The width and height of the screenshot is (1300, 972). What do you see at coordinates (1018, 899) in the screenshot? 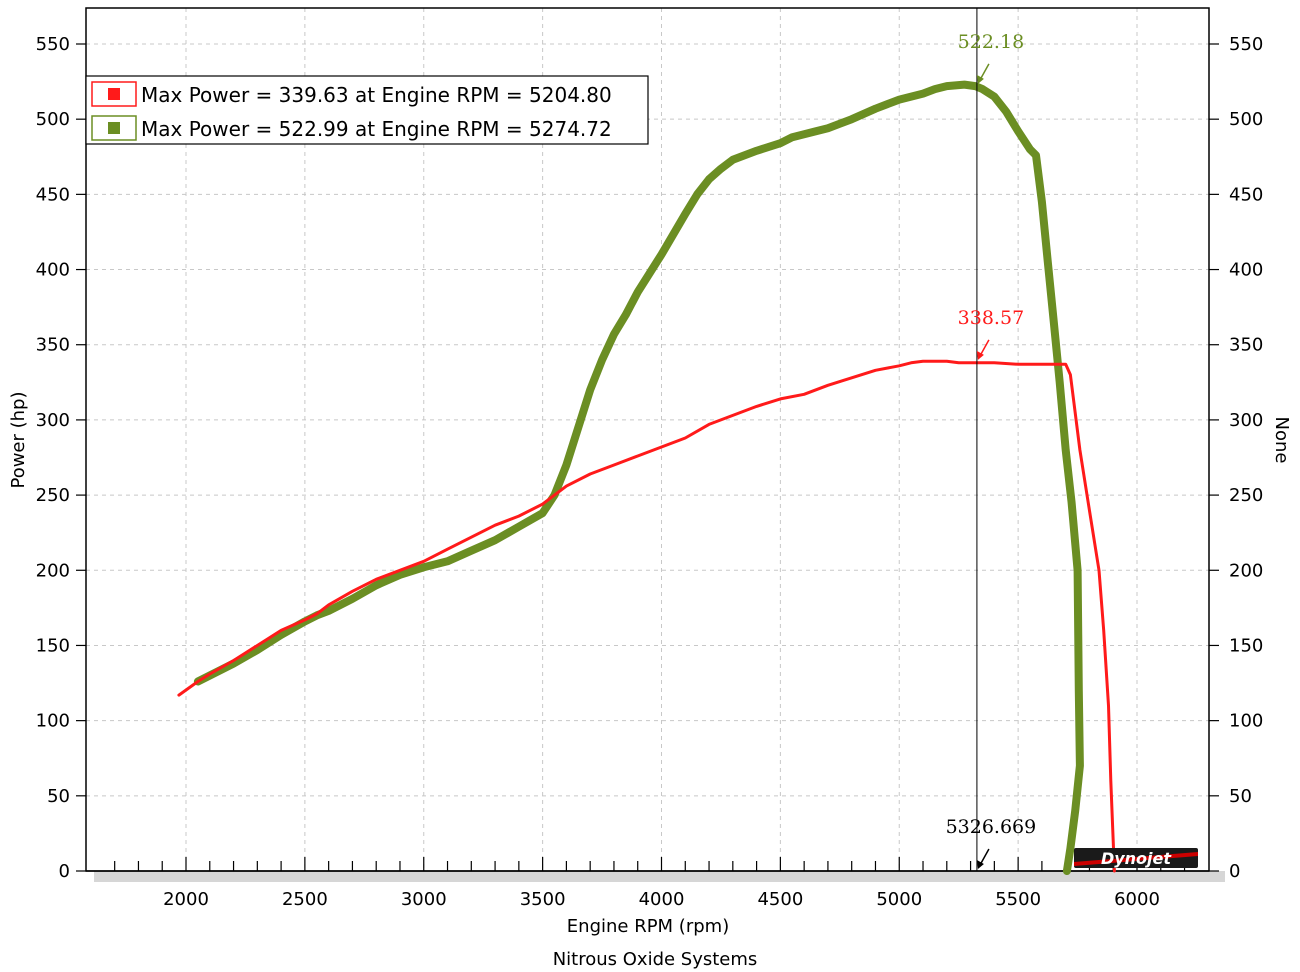
I see `x-tick-label: 5500` at bounding box center [1018, 899].